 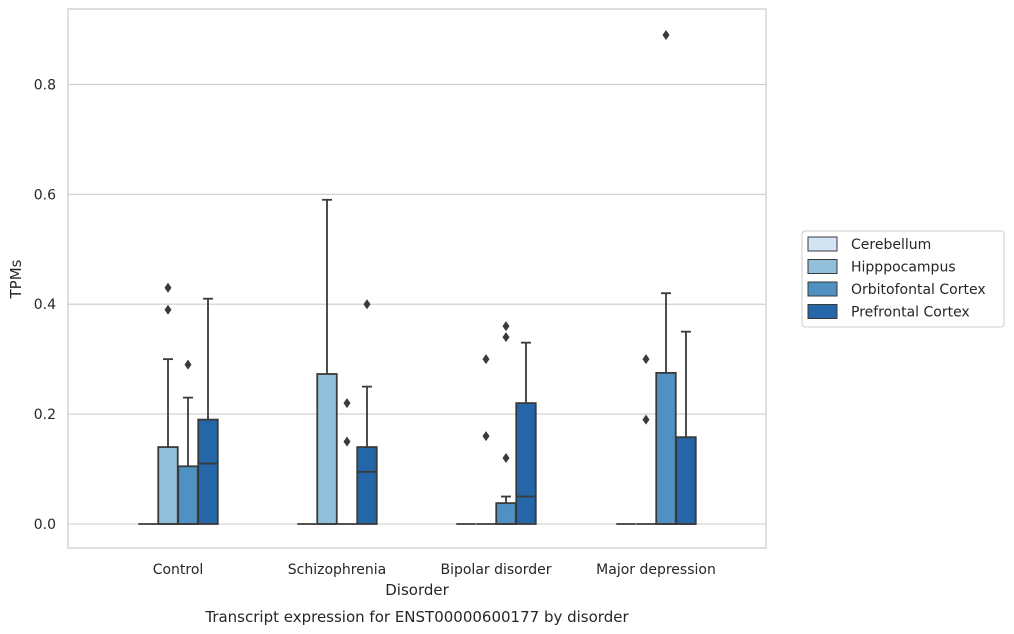 What do you see at coordinates (16, 279) in the screenshot?
I see `y-axis-label: TPMs` at bounding box center [16, 279].